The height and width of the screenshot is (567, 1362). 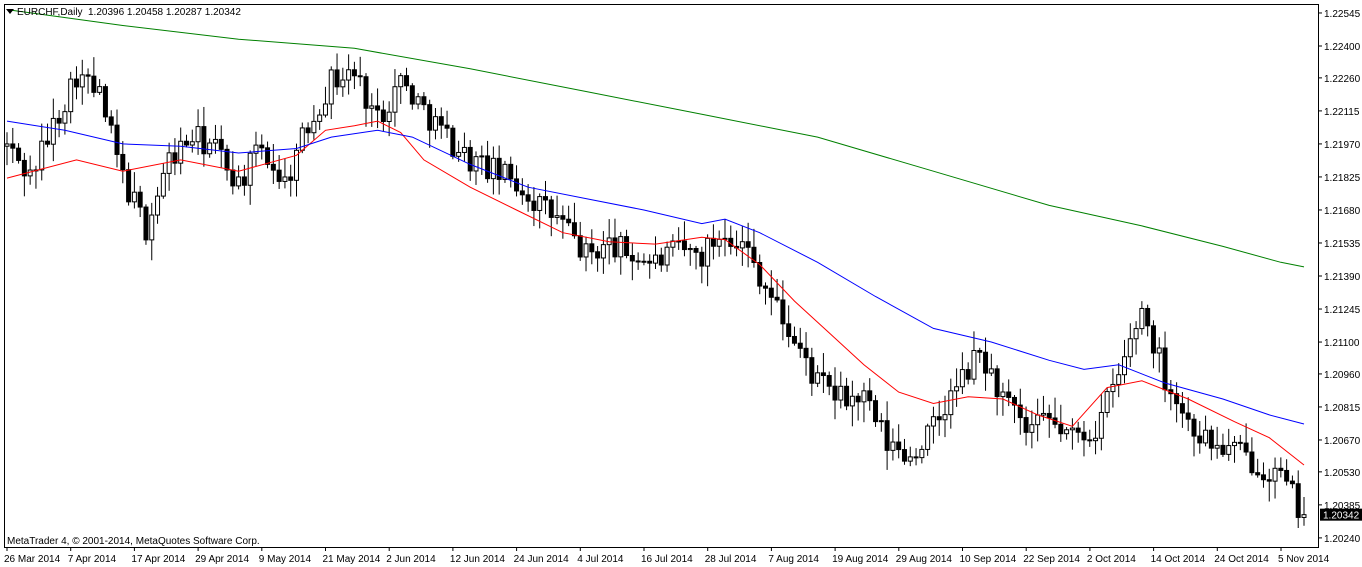 I want to click on y-tick-label: 1.21535, so click(x=1342, y=244).